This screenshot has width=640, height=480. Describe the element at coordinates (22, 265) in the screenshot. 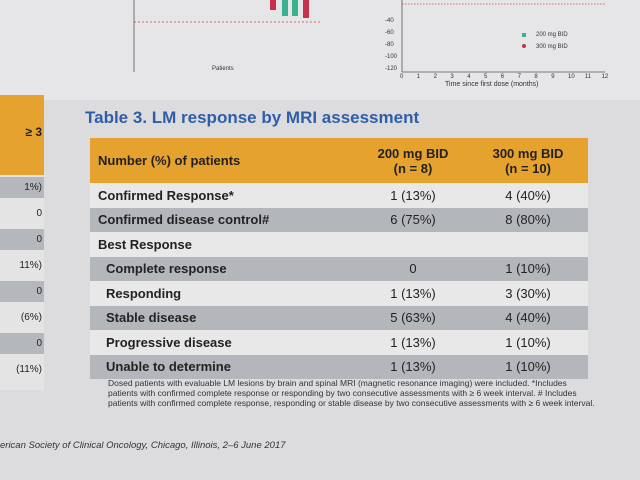

I see `side-cell: 11%)` at that location.